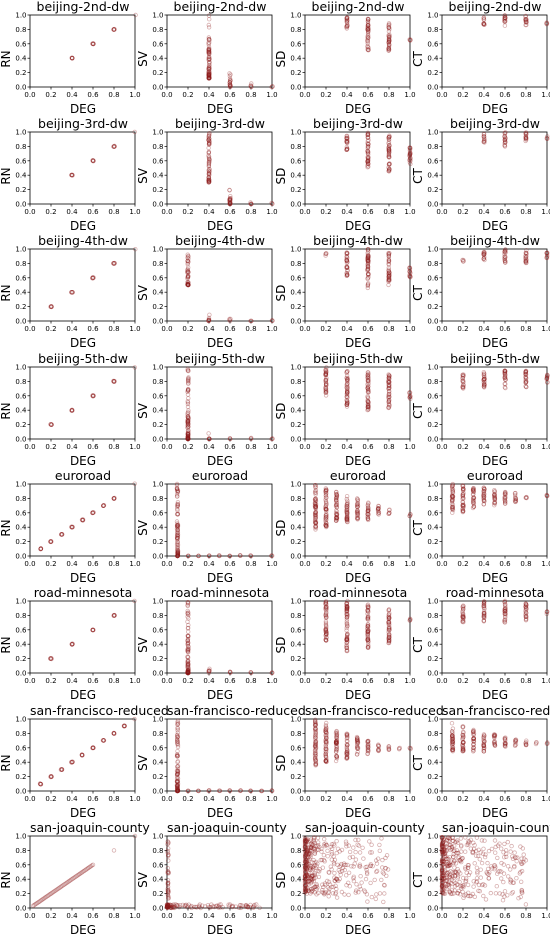  I want to click on y-tick-label: 0.8, so click(295, 616).